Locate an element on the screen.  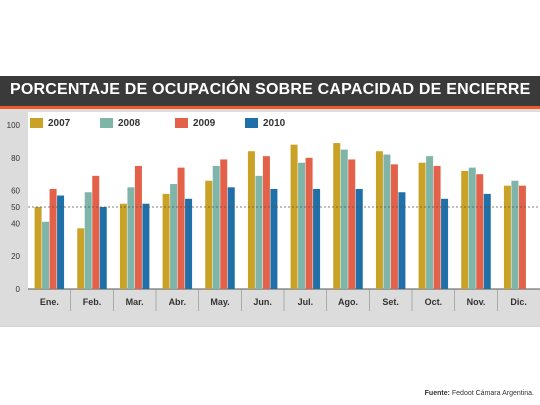
legend-label-2008: 2008 is located at coordinates (129, 123).